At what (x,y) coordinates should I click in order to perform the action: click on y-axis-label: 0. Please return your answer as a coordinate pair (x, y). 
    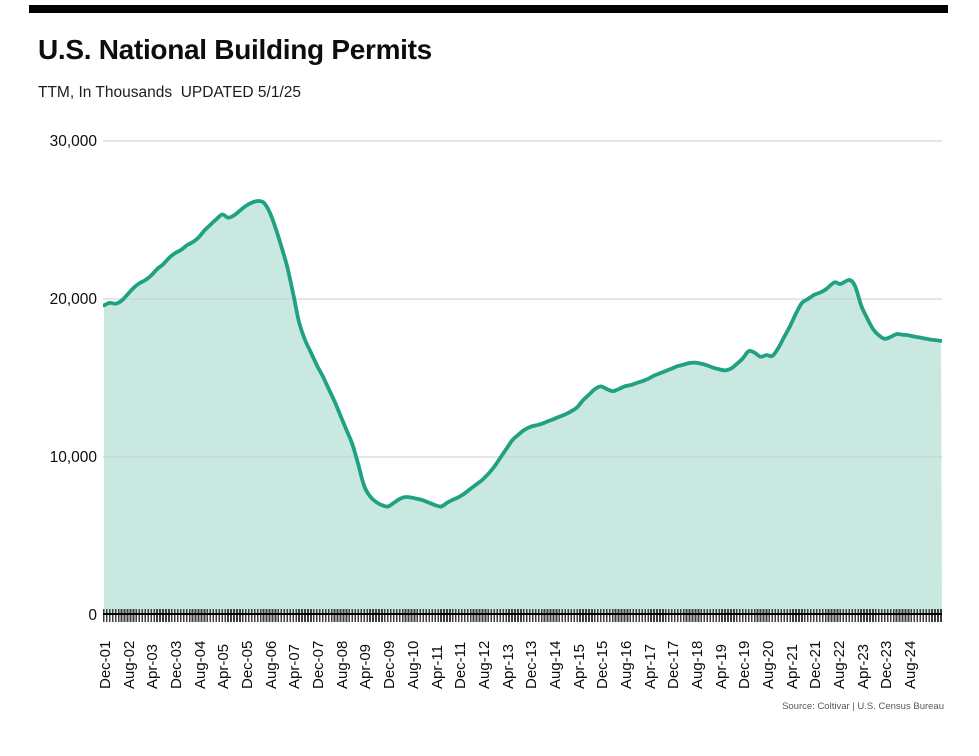
    Looking at the image, I should click on (92, 615).